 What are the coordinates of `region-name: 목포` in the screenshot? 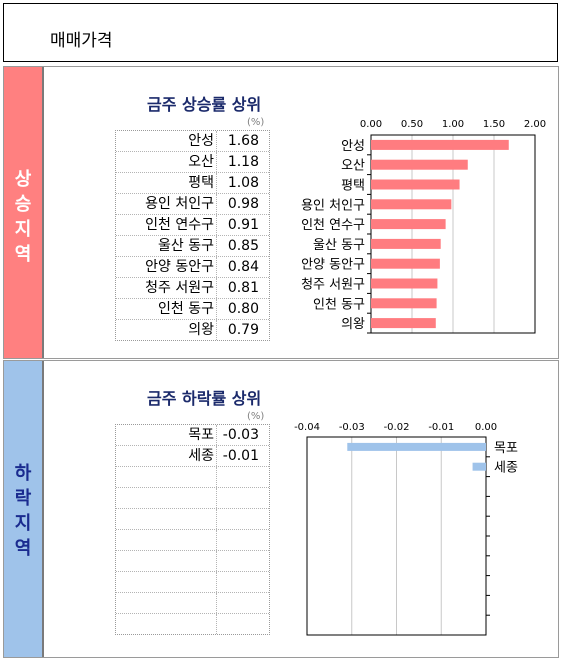 It's located at (201, 435).